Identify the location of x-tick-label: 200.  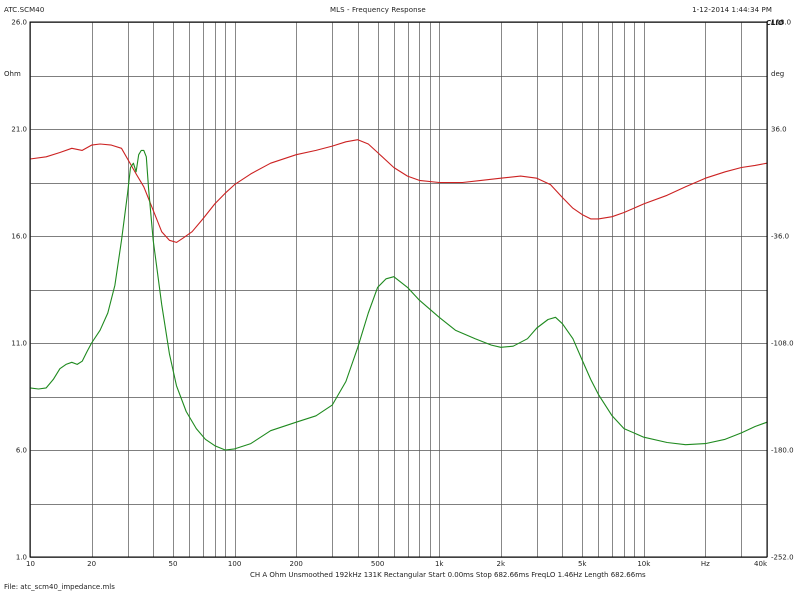
(296, 564).